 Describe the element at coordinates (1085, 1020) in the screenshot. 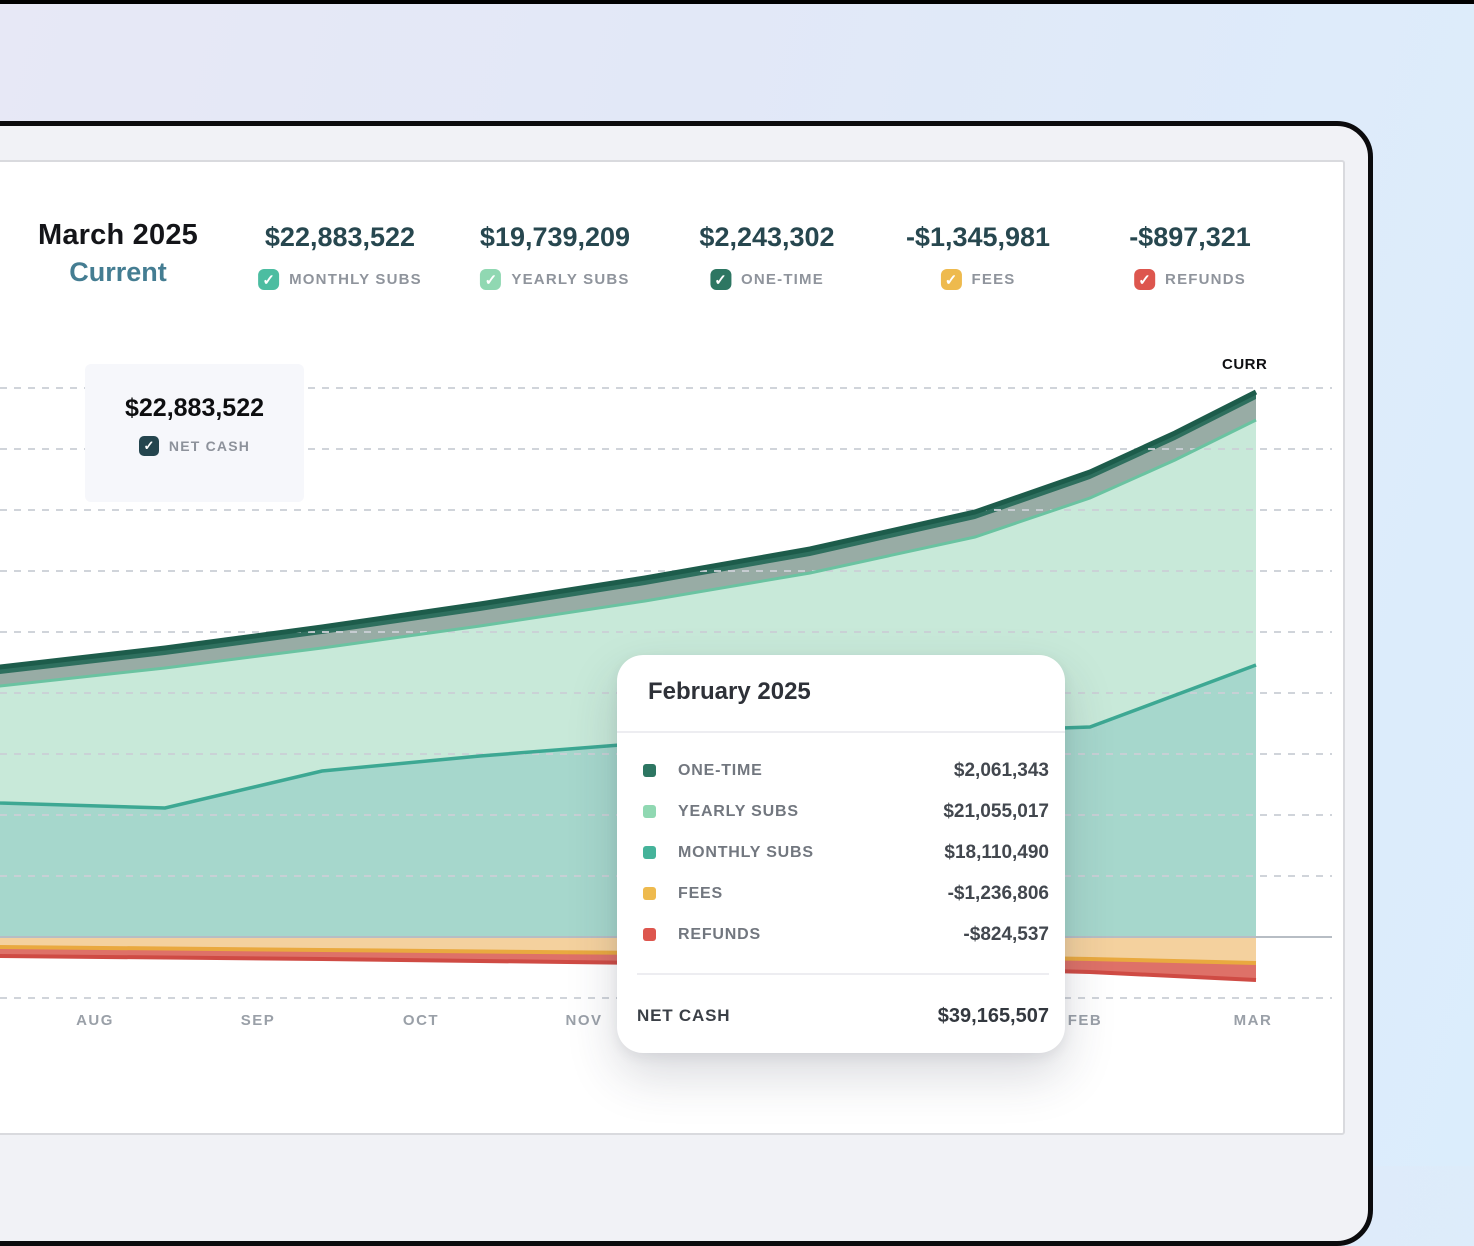

I see `x-axis-label-feb: FEB` at that location.